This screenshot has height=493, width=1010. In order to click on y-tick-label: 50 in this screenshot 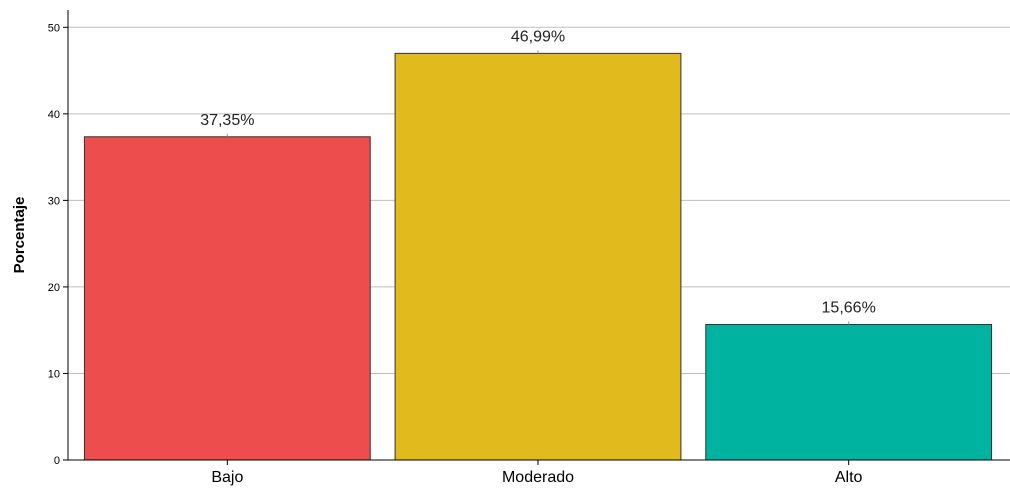, I will do `click(54, 28)`.